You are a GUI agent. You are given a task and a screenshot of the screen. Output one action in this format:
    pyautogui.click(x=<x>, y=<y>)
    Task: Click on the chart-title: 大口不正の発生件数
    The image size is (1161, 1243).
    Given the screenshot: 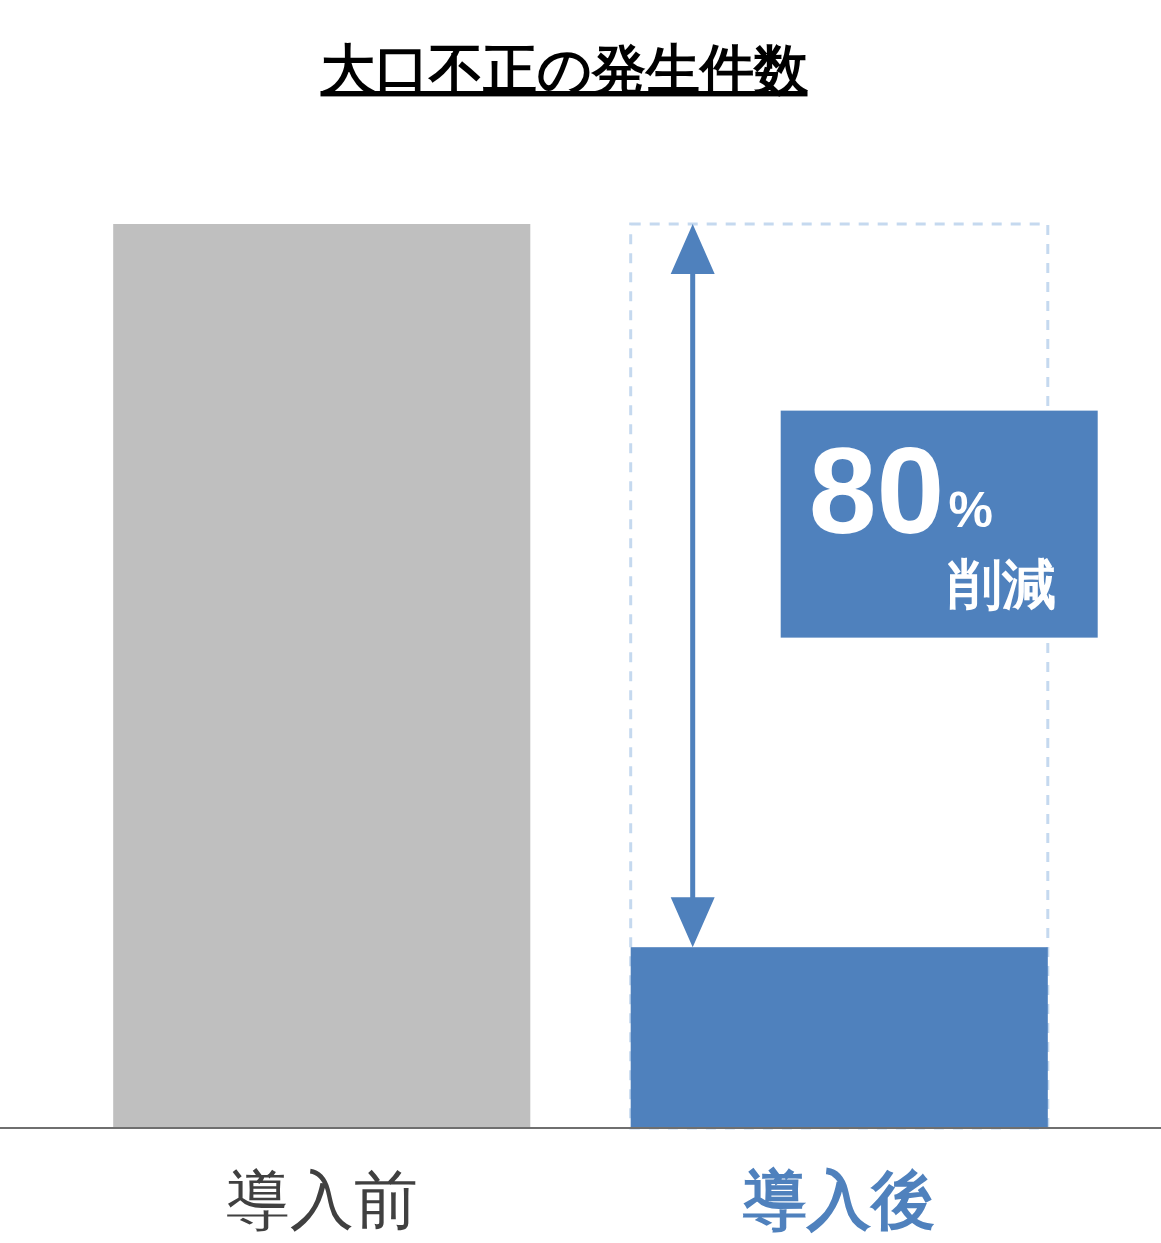 What is the action you would take?
    pyautogui.click(x=564, y=69)
    